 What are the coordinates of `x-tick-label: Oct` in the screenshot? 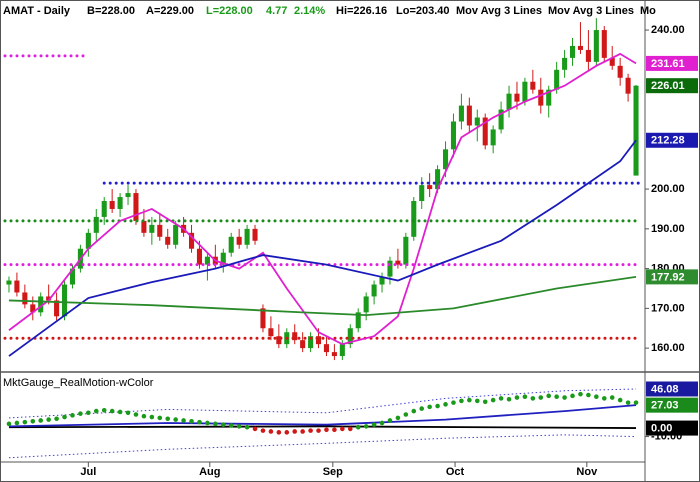 It's located at (455, 472).